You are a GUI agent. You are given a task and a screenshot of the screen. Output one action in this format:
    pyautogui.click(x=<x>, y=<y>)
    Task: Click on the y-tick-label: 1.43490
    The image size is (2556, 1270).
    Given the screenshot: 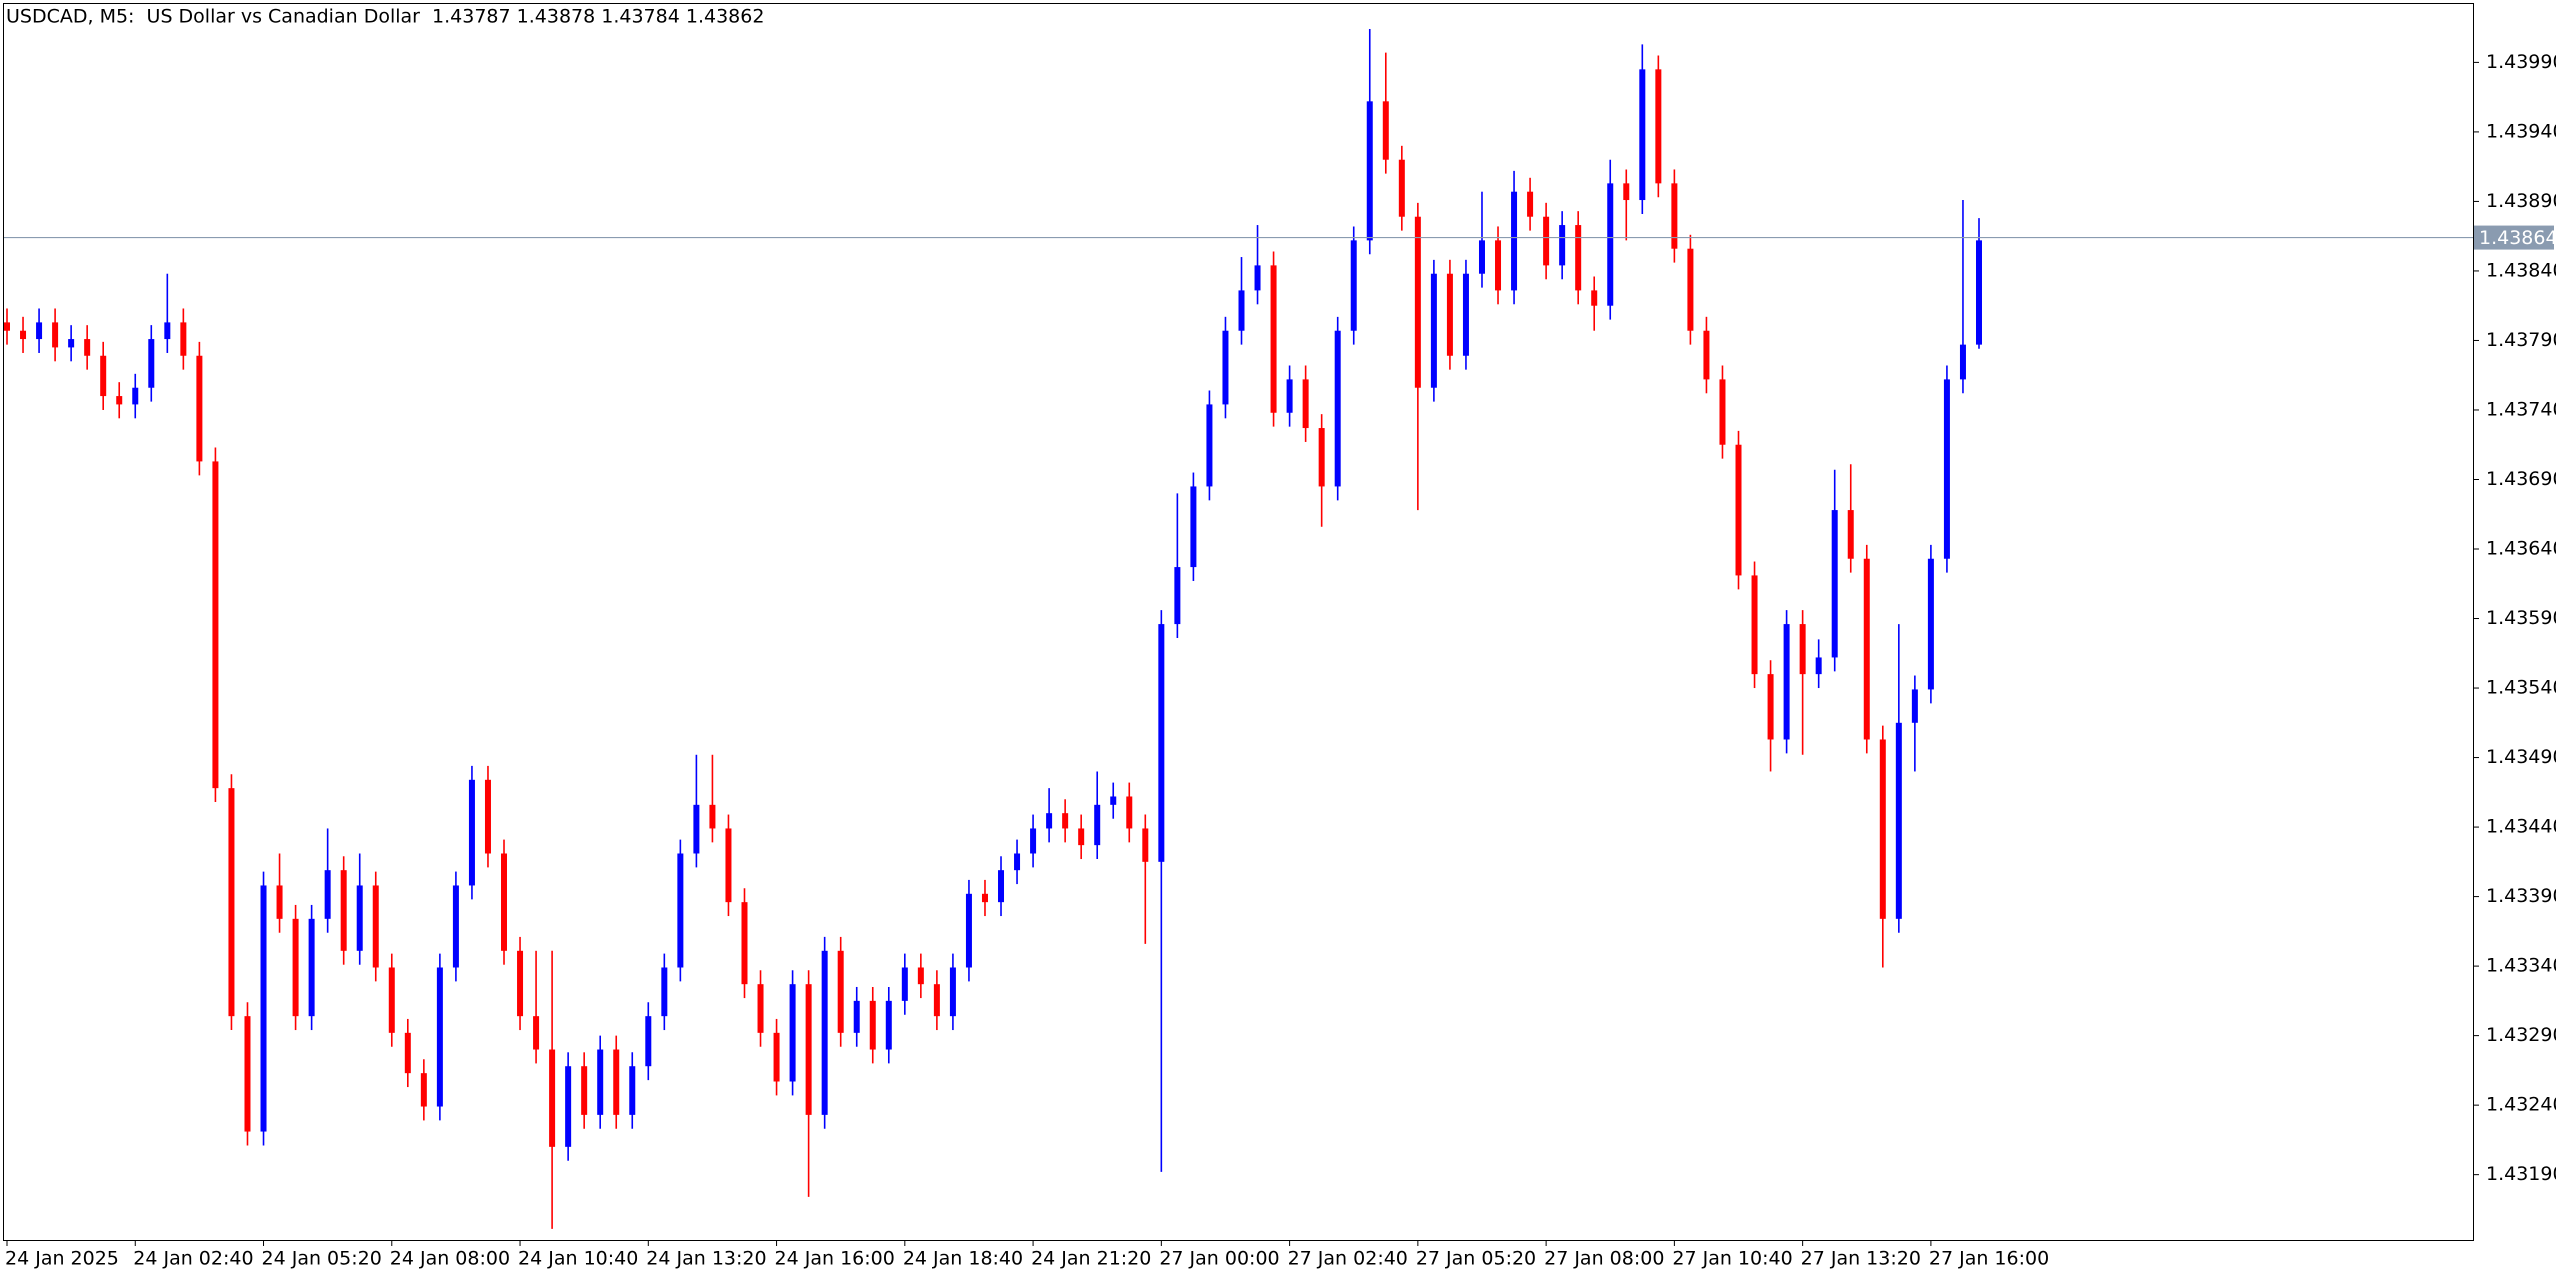 What is the action you would take?
    pyautogui.click(x=2521, y=757)
    